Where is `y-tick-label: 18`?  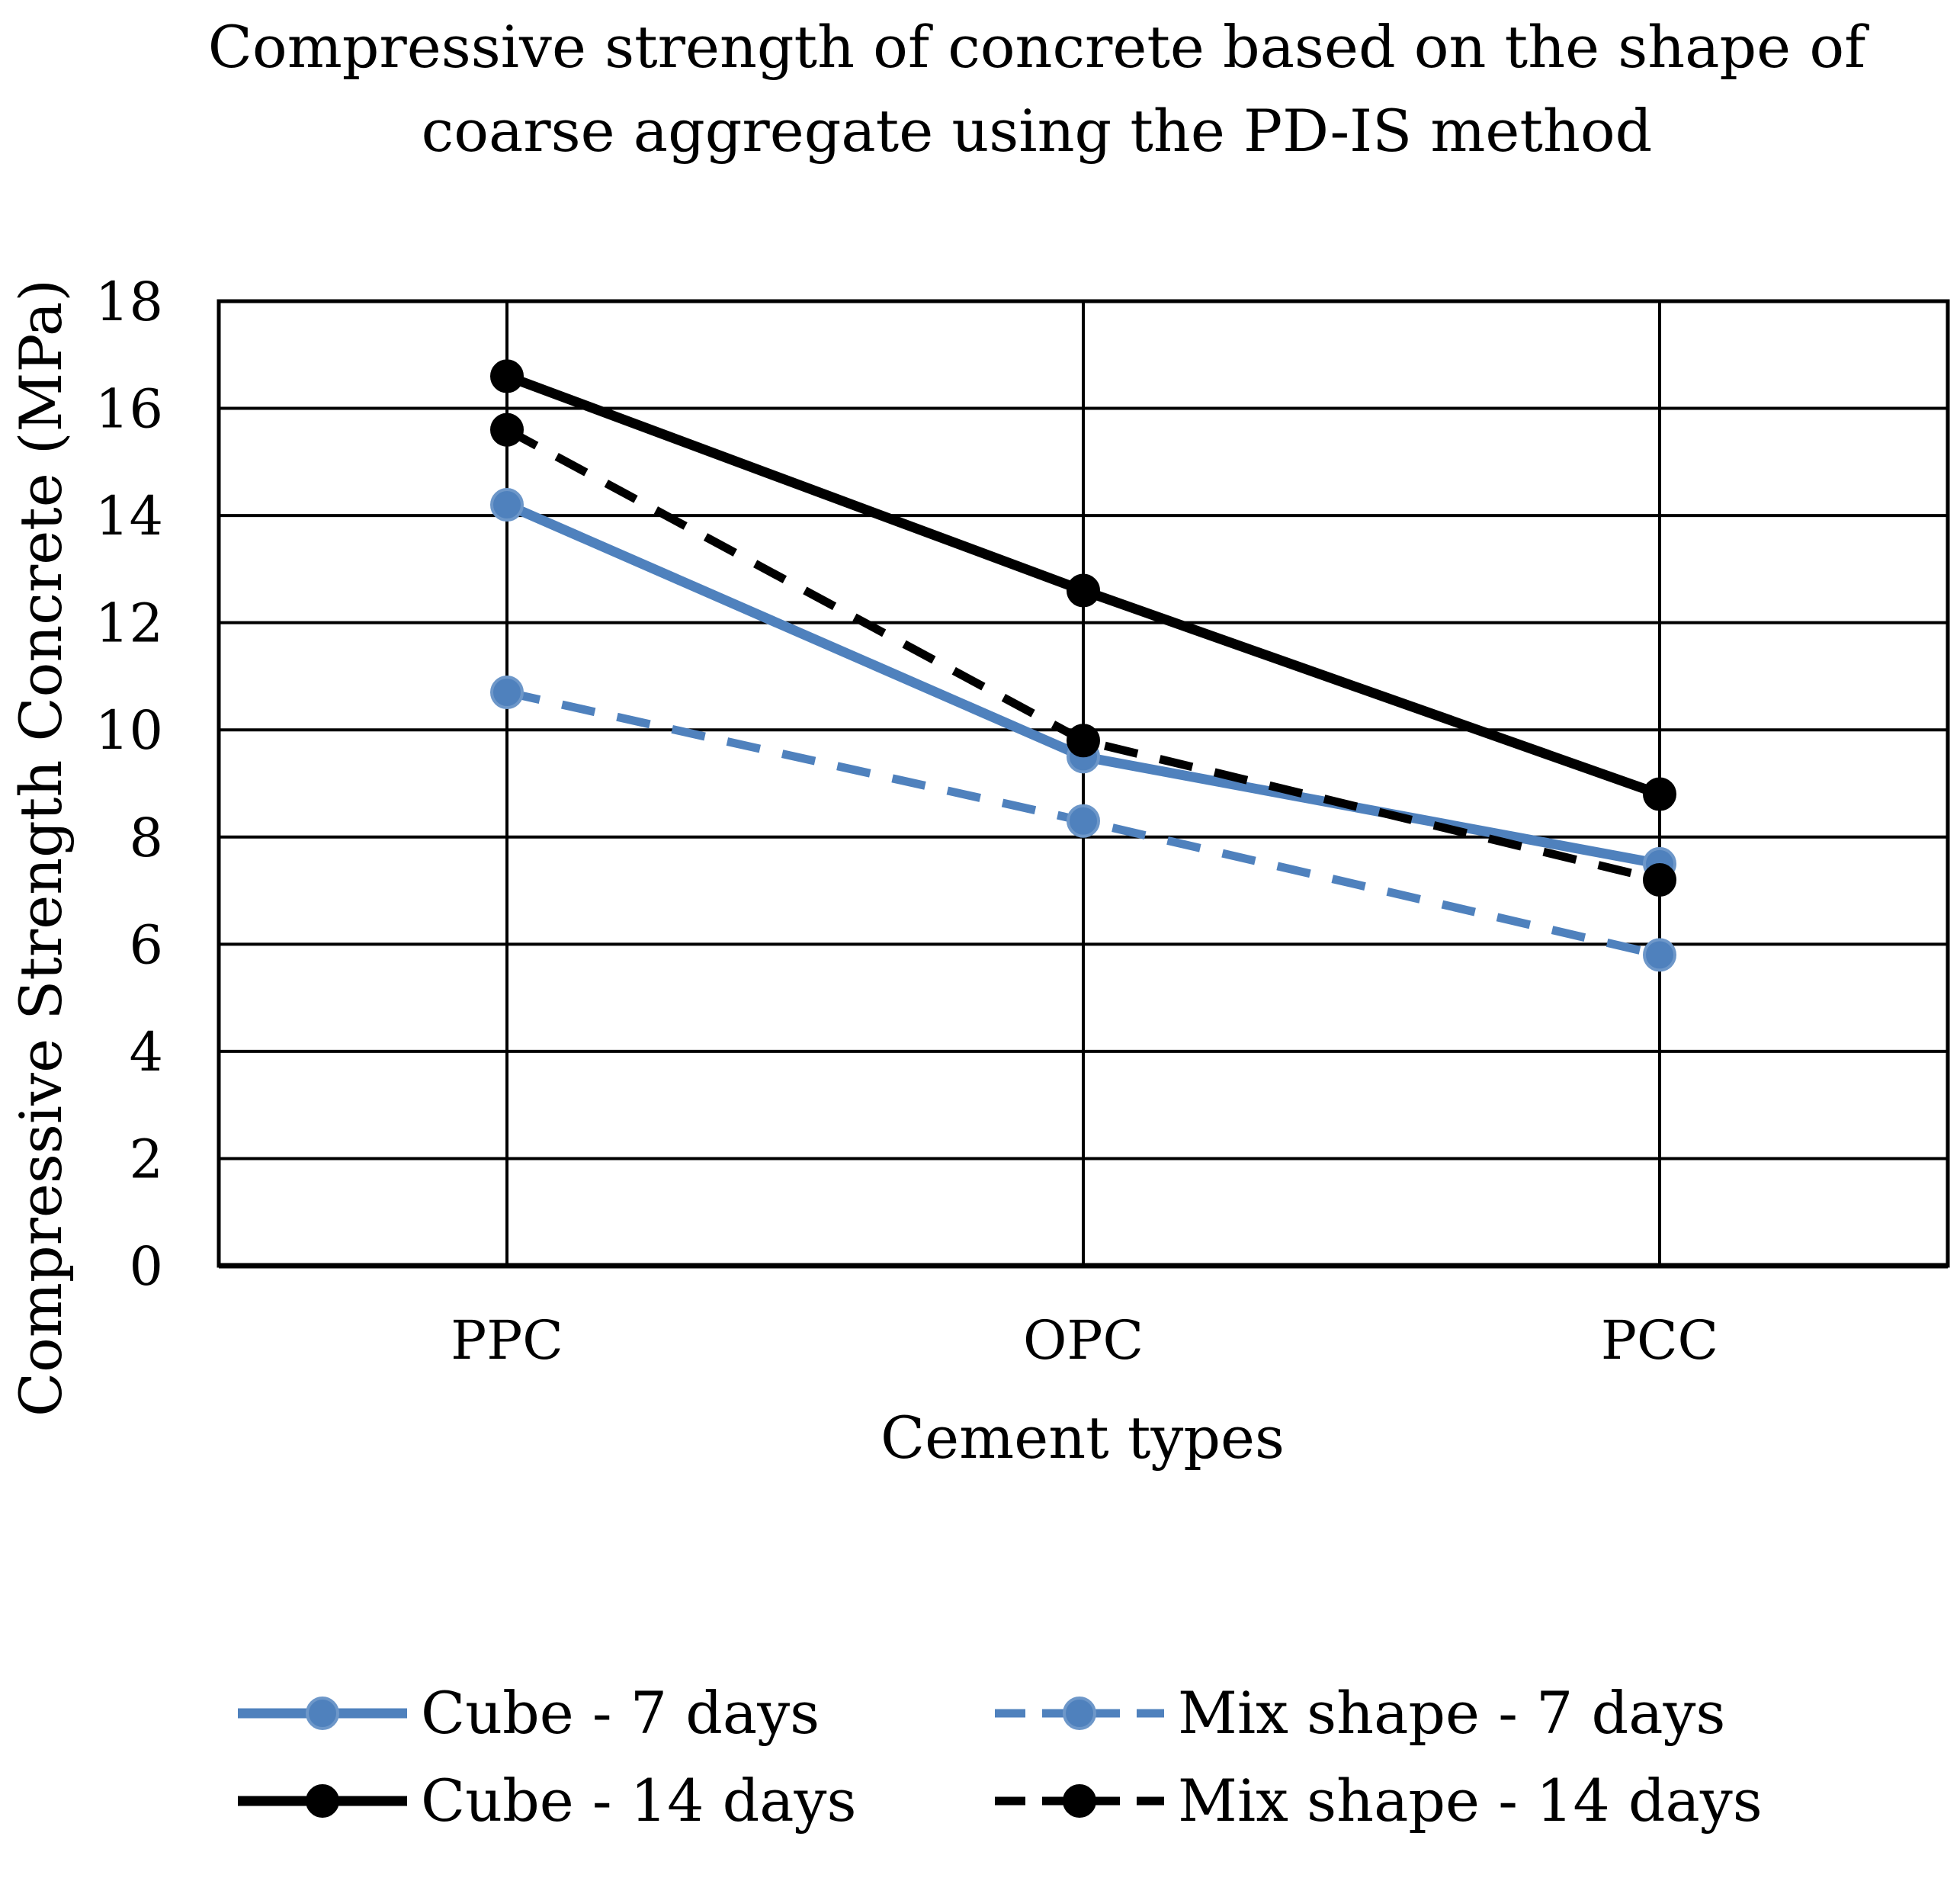 y-tick-label: 18 is located at coordinates (129, 302).